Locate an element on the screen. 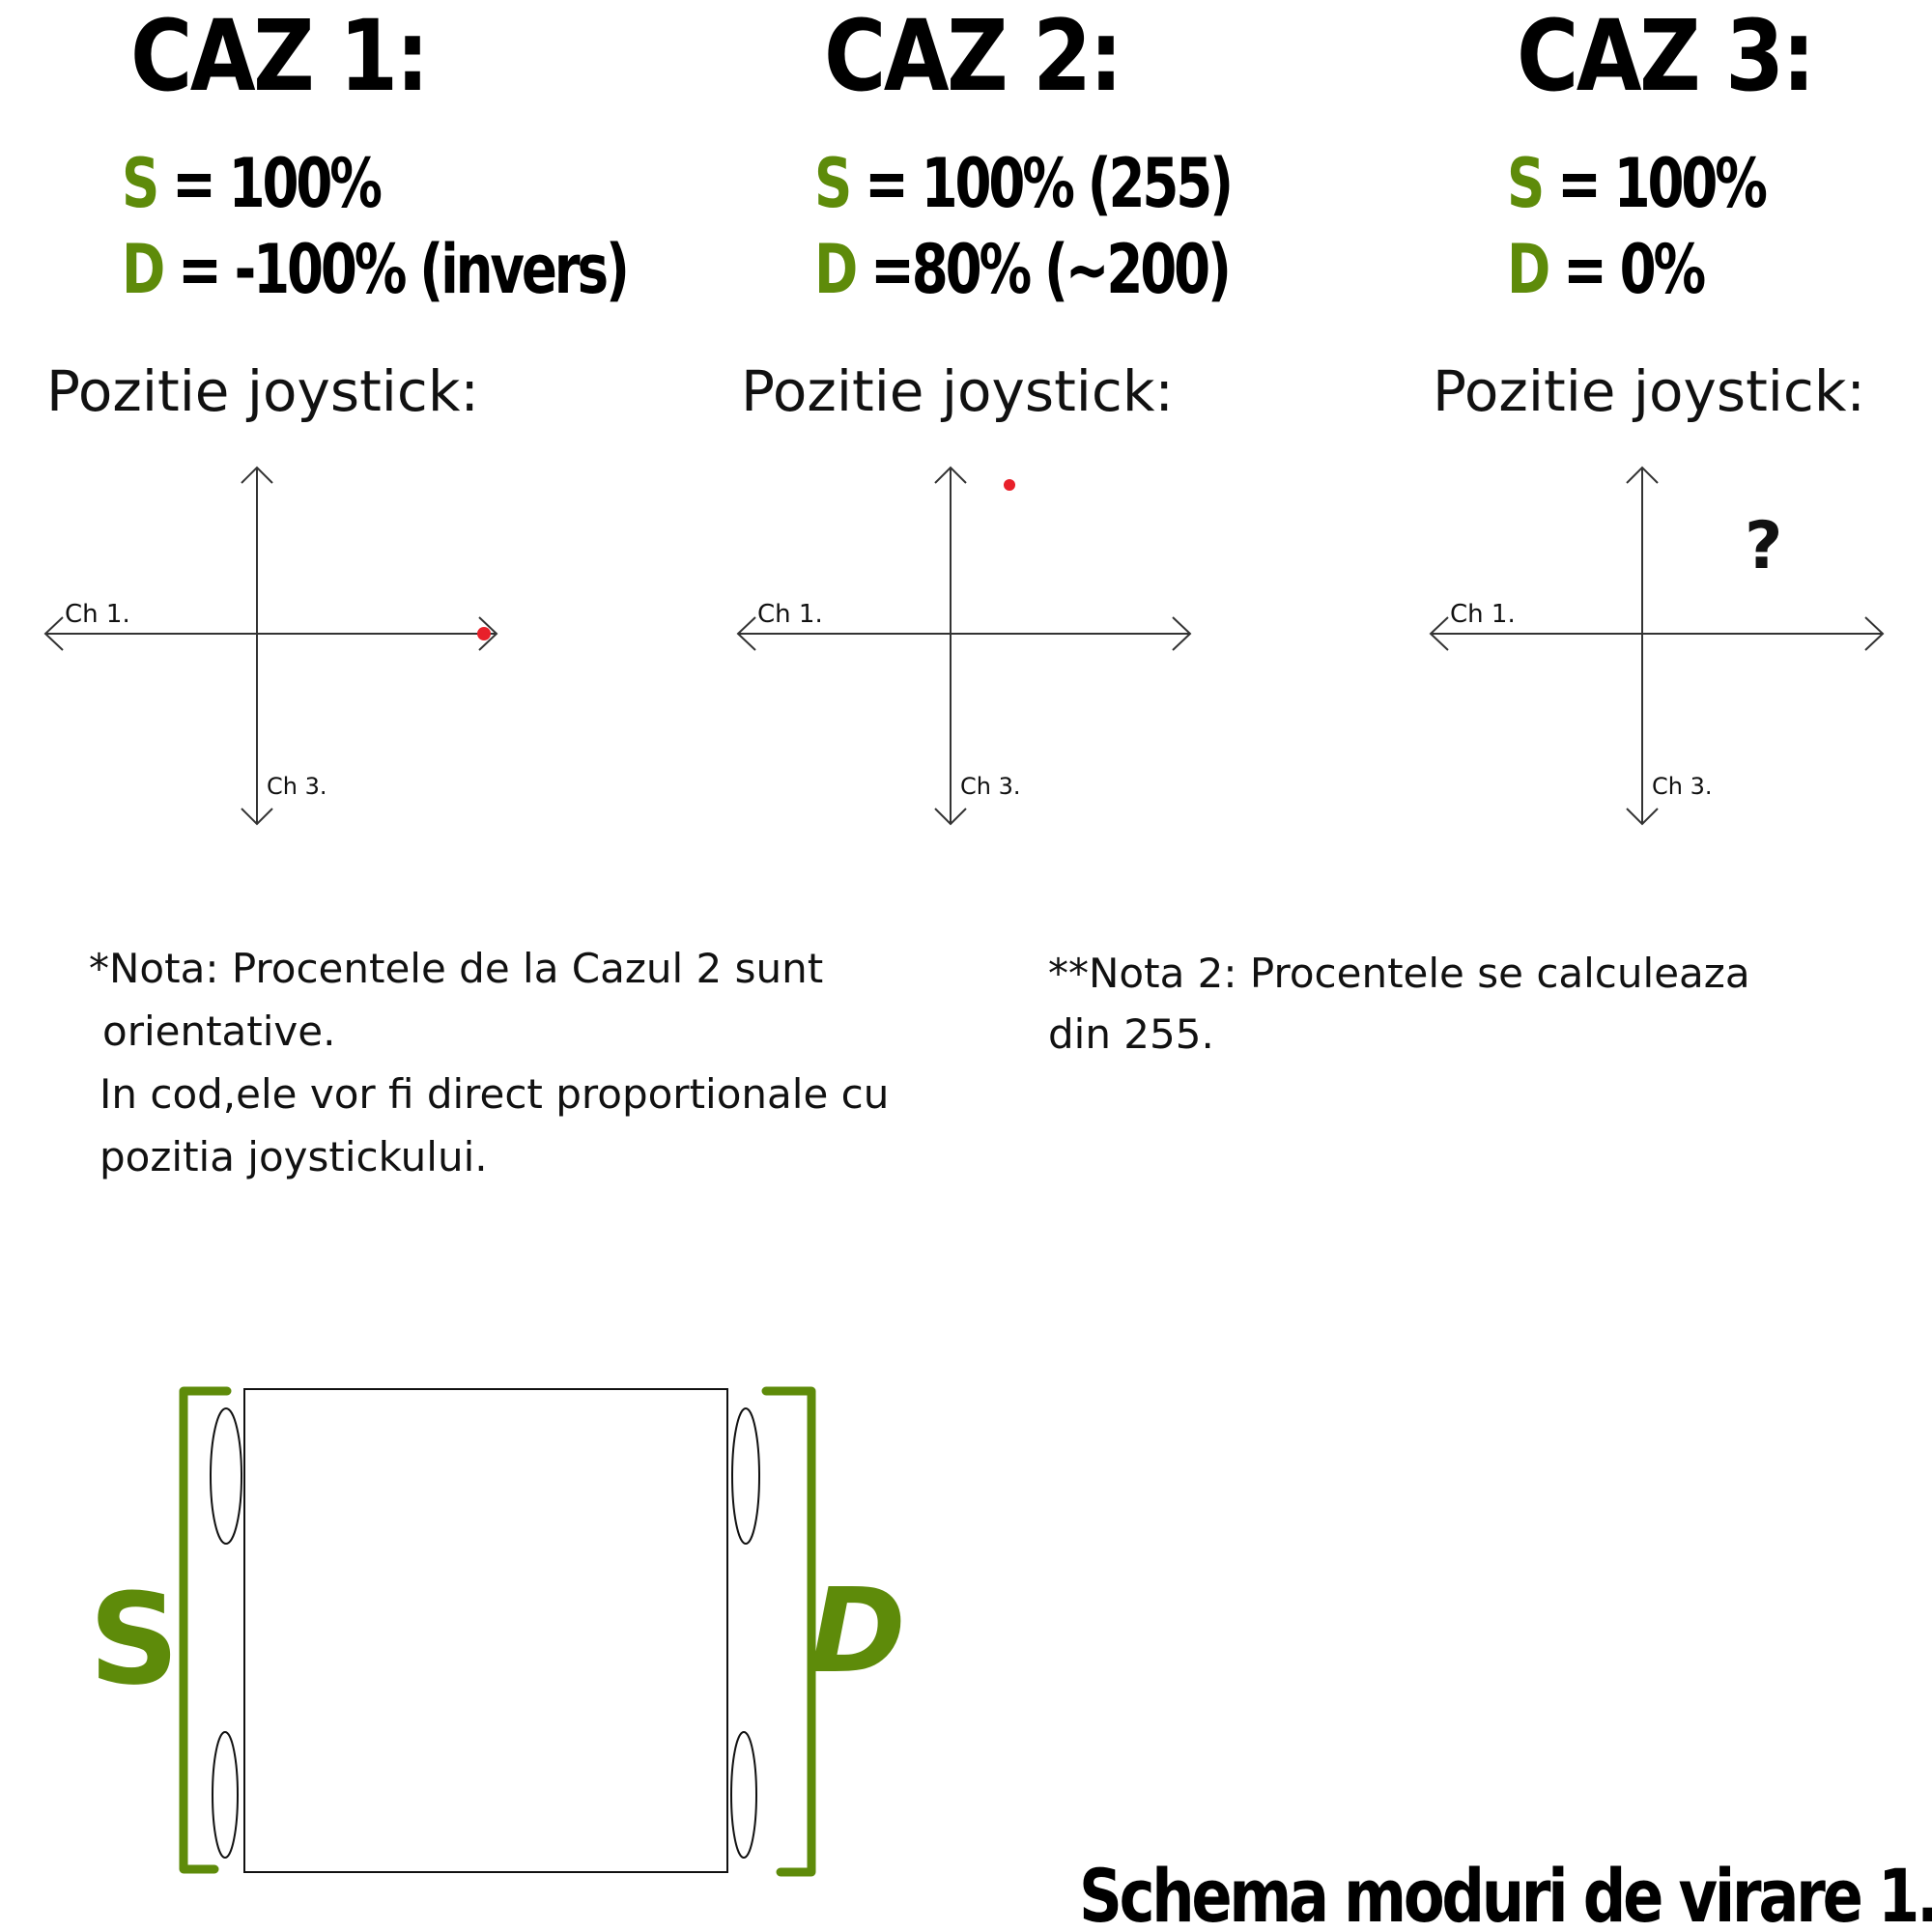  case-2-s-formula: S = 100% (255) is located at coordinates (1024, 183).